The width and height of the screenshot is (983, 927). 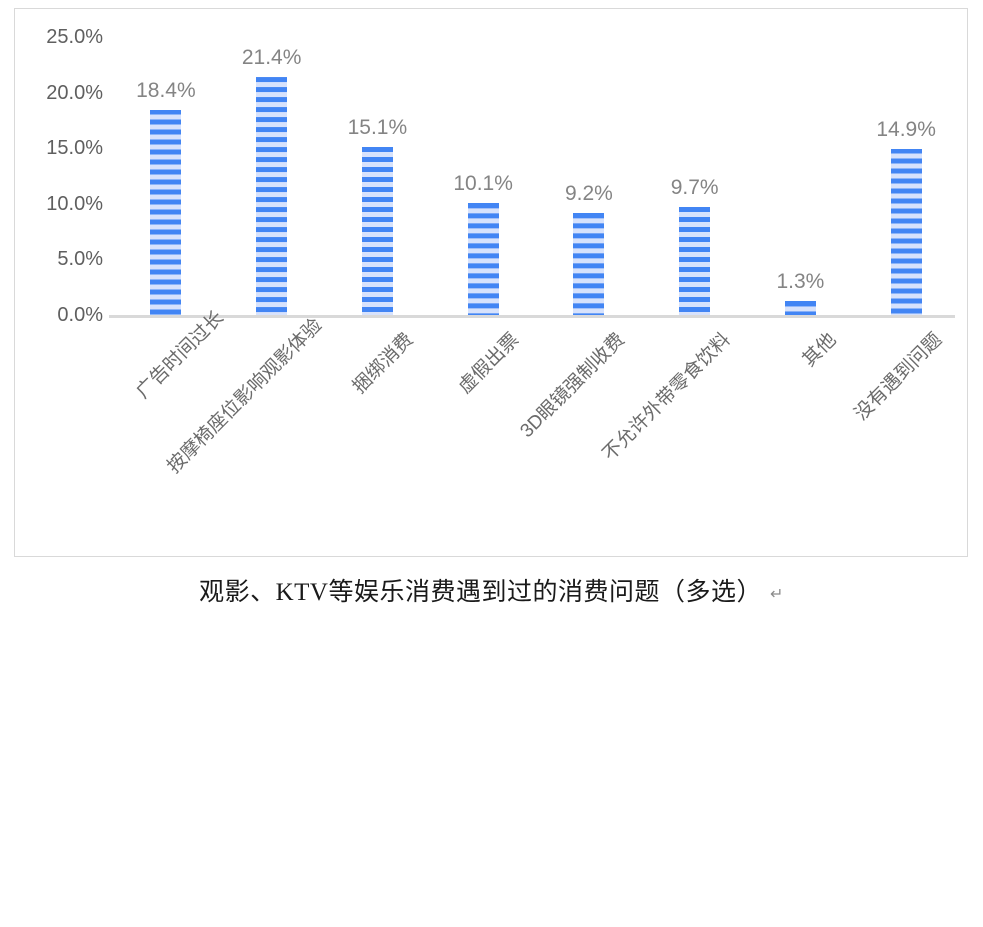 I want to click on bar-slot: 14.9%, so click(x=906, y=162).